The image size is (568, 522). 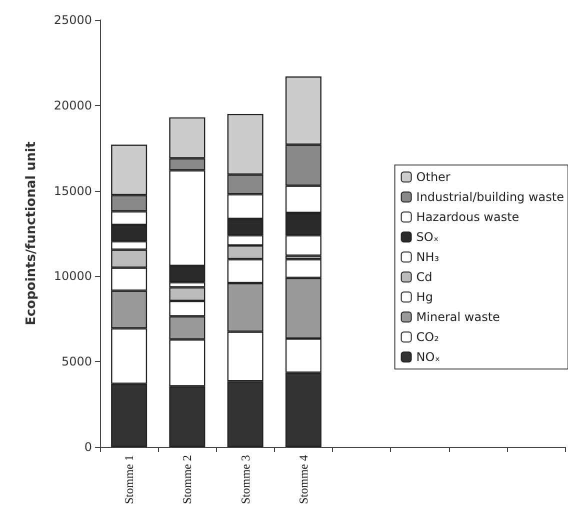 I want to click on y-tick-label: 0, so click(x=88, y=447).